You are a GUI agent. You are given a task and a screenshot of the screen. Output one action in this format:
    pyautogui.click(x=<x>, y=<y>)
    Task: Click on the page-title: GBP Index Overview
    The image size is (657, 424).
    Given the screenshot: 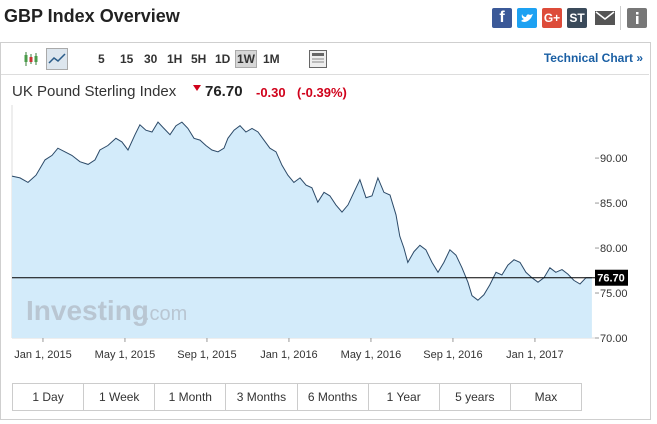 What is the action you would take?
    pyautogui.click(x=92, y=16)
    